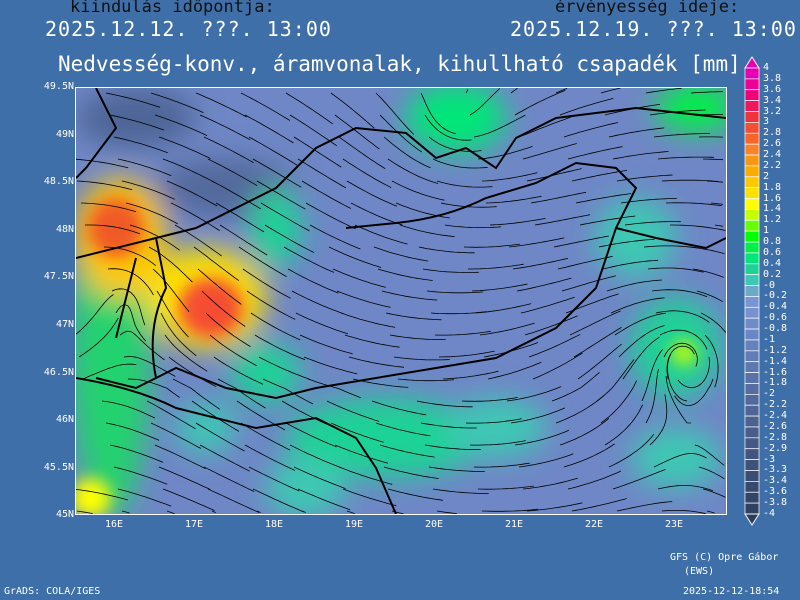 This screenshot has width=800, height=600. I want to click on colorbar-max-arrow, so click(752, 62).